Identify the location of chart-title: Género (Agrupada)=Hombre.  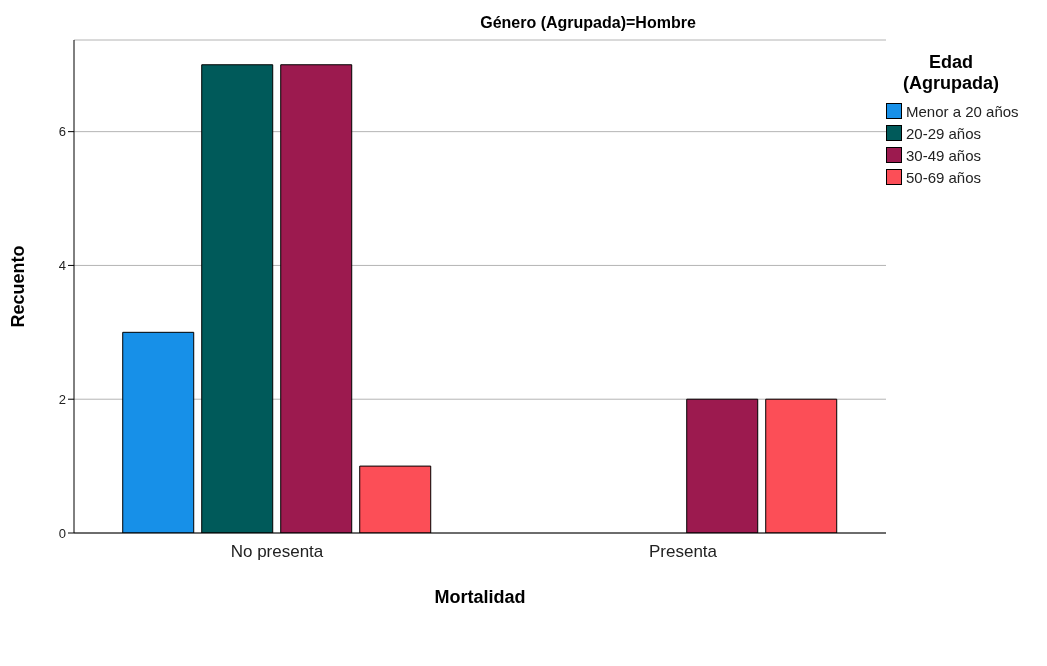
(588, 23).